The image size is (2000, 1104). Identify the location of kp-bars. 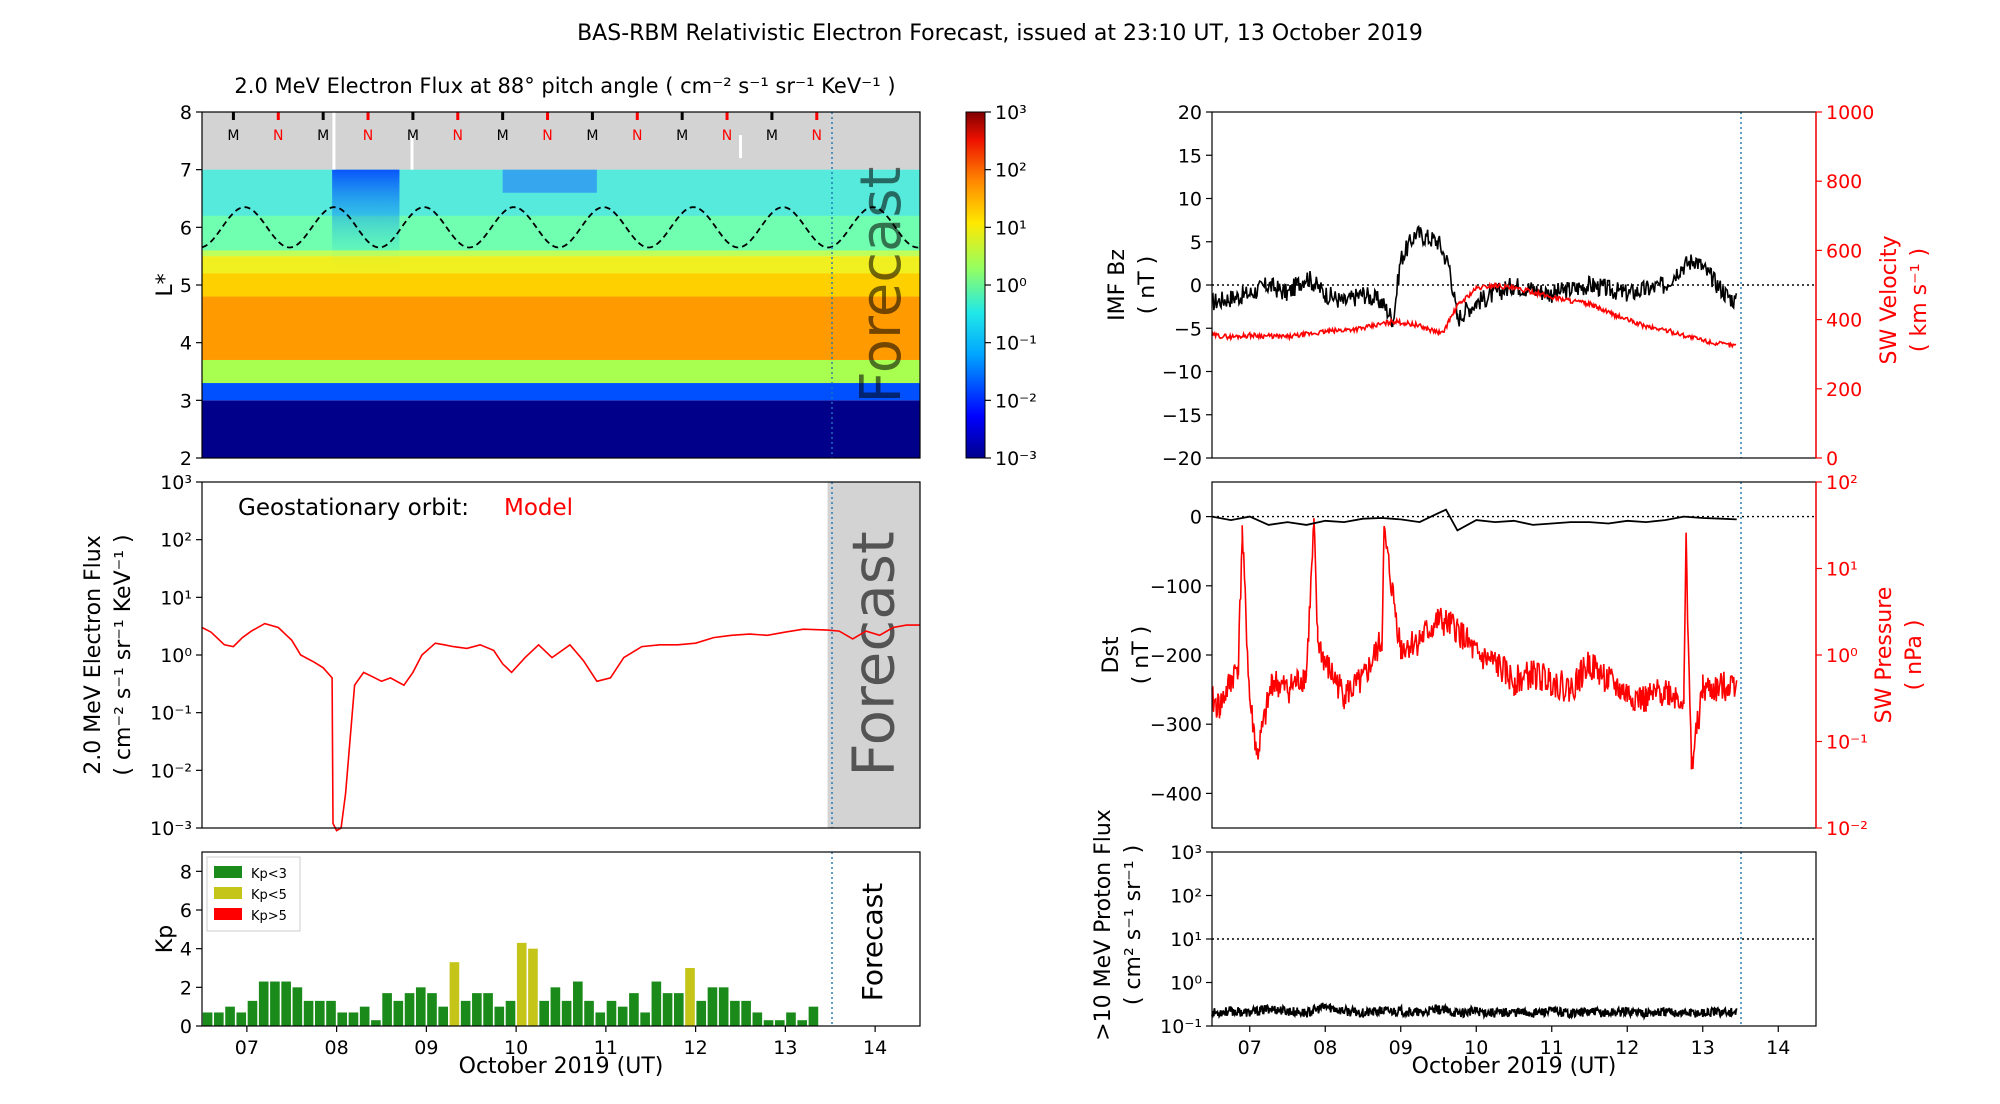
(510, 984).